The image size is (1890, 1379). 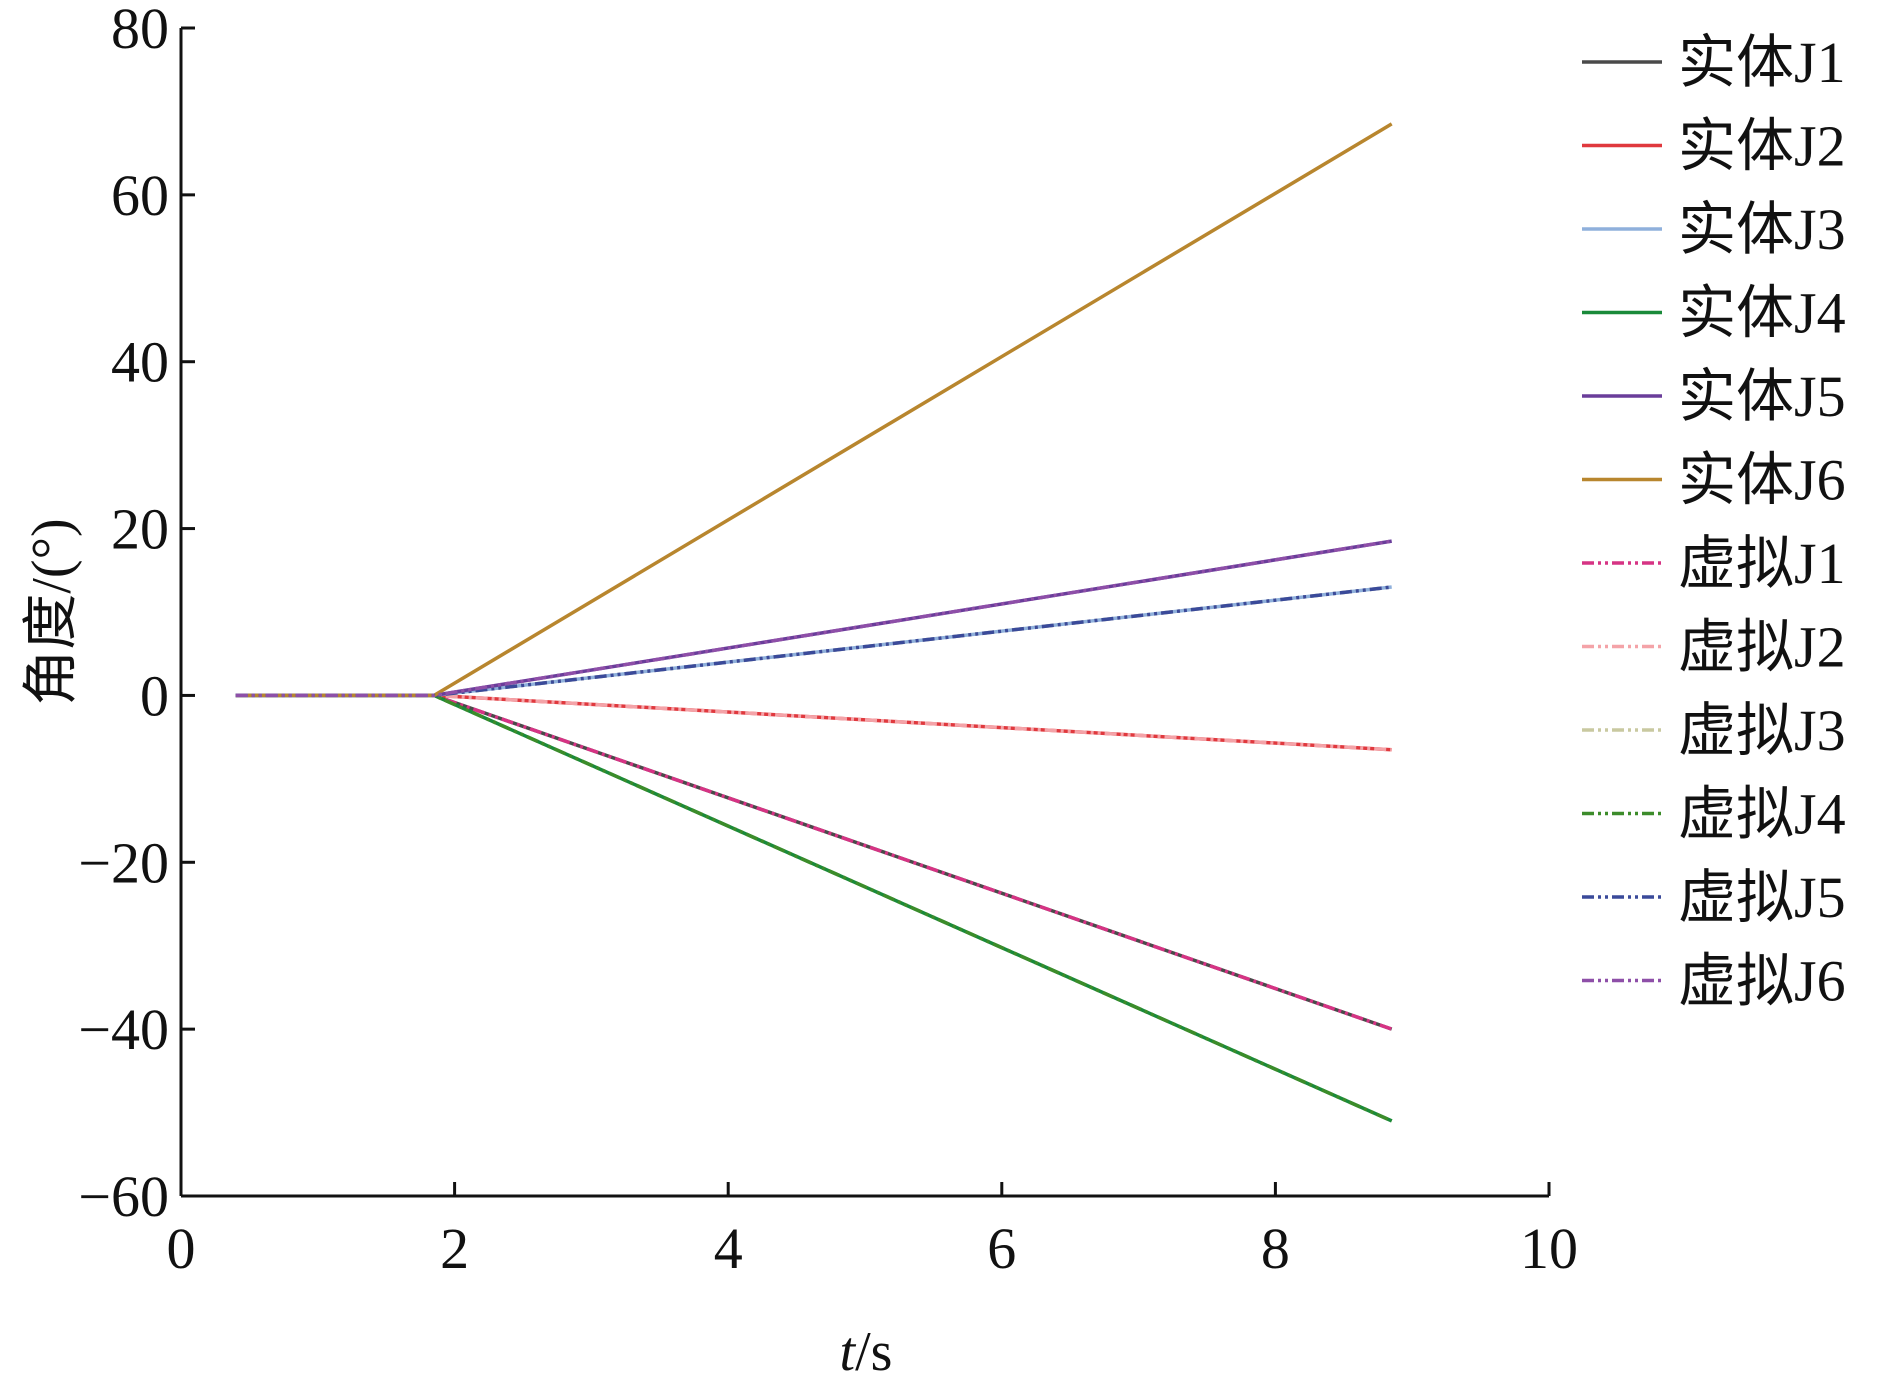 I want to click on x-axis-title-unit: /s, so click(x=873, y=1350).